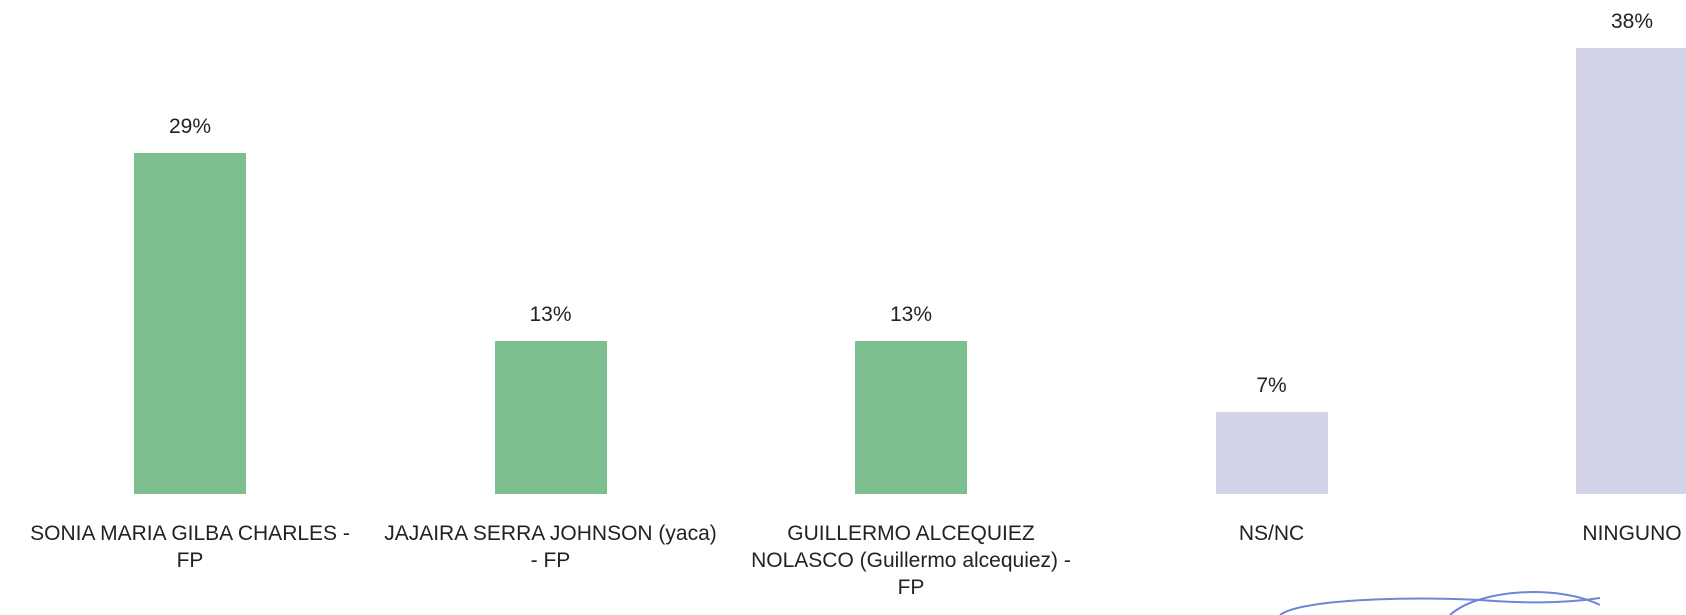 Image resolution: width=1686 pixels, height=615 pixels. What do you see at coordinates (1632, 21) in the screenshot?
I see `value-label: 38%` at bounding box center [1632, 21].